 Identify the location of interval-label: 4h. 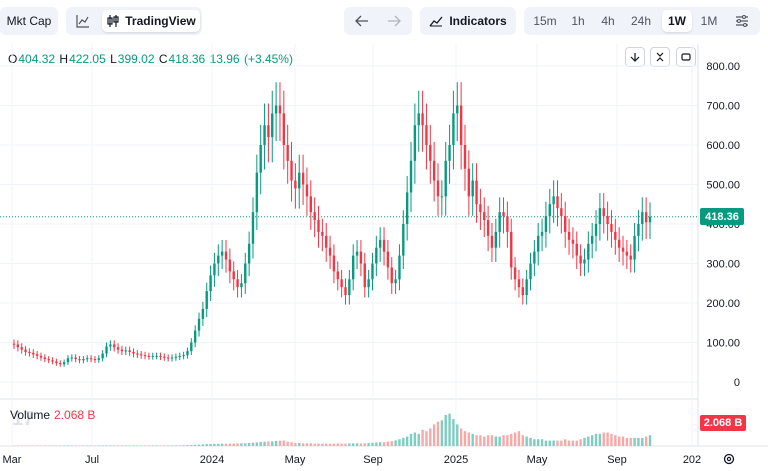
(608, 21).